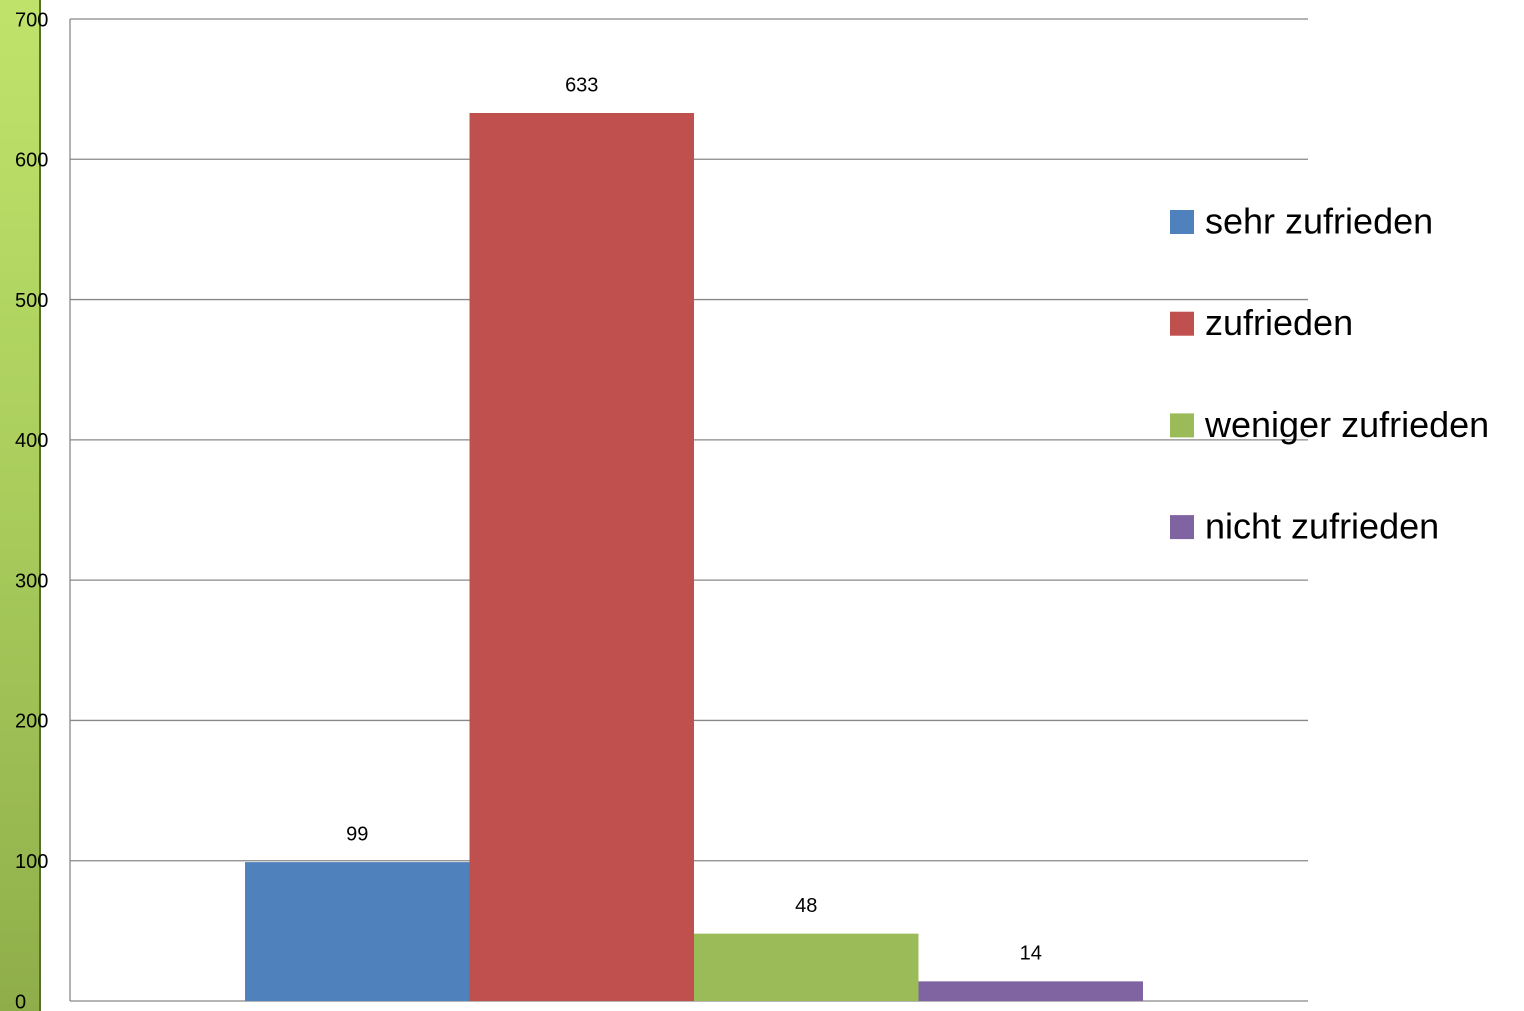  Describe the element at coordinates (31, 161) in the screenshot. I see `y-tick-label: 600` at that location.